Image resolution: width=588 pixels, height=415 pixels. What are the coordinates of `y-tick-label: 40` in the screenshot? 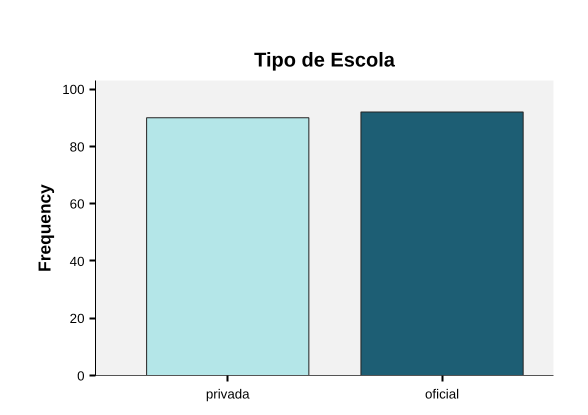 It's located at (77, 261).